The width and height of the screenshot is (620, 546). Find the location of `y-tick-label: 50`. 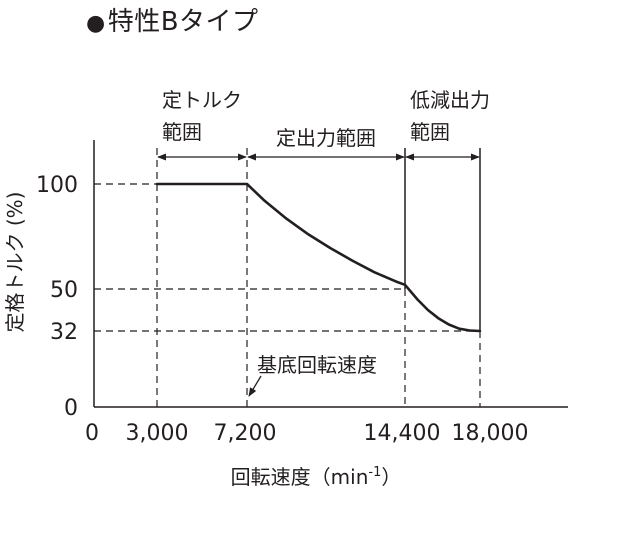

y-tick-label: 50 is located at coordinates (64, 290).